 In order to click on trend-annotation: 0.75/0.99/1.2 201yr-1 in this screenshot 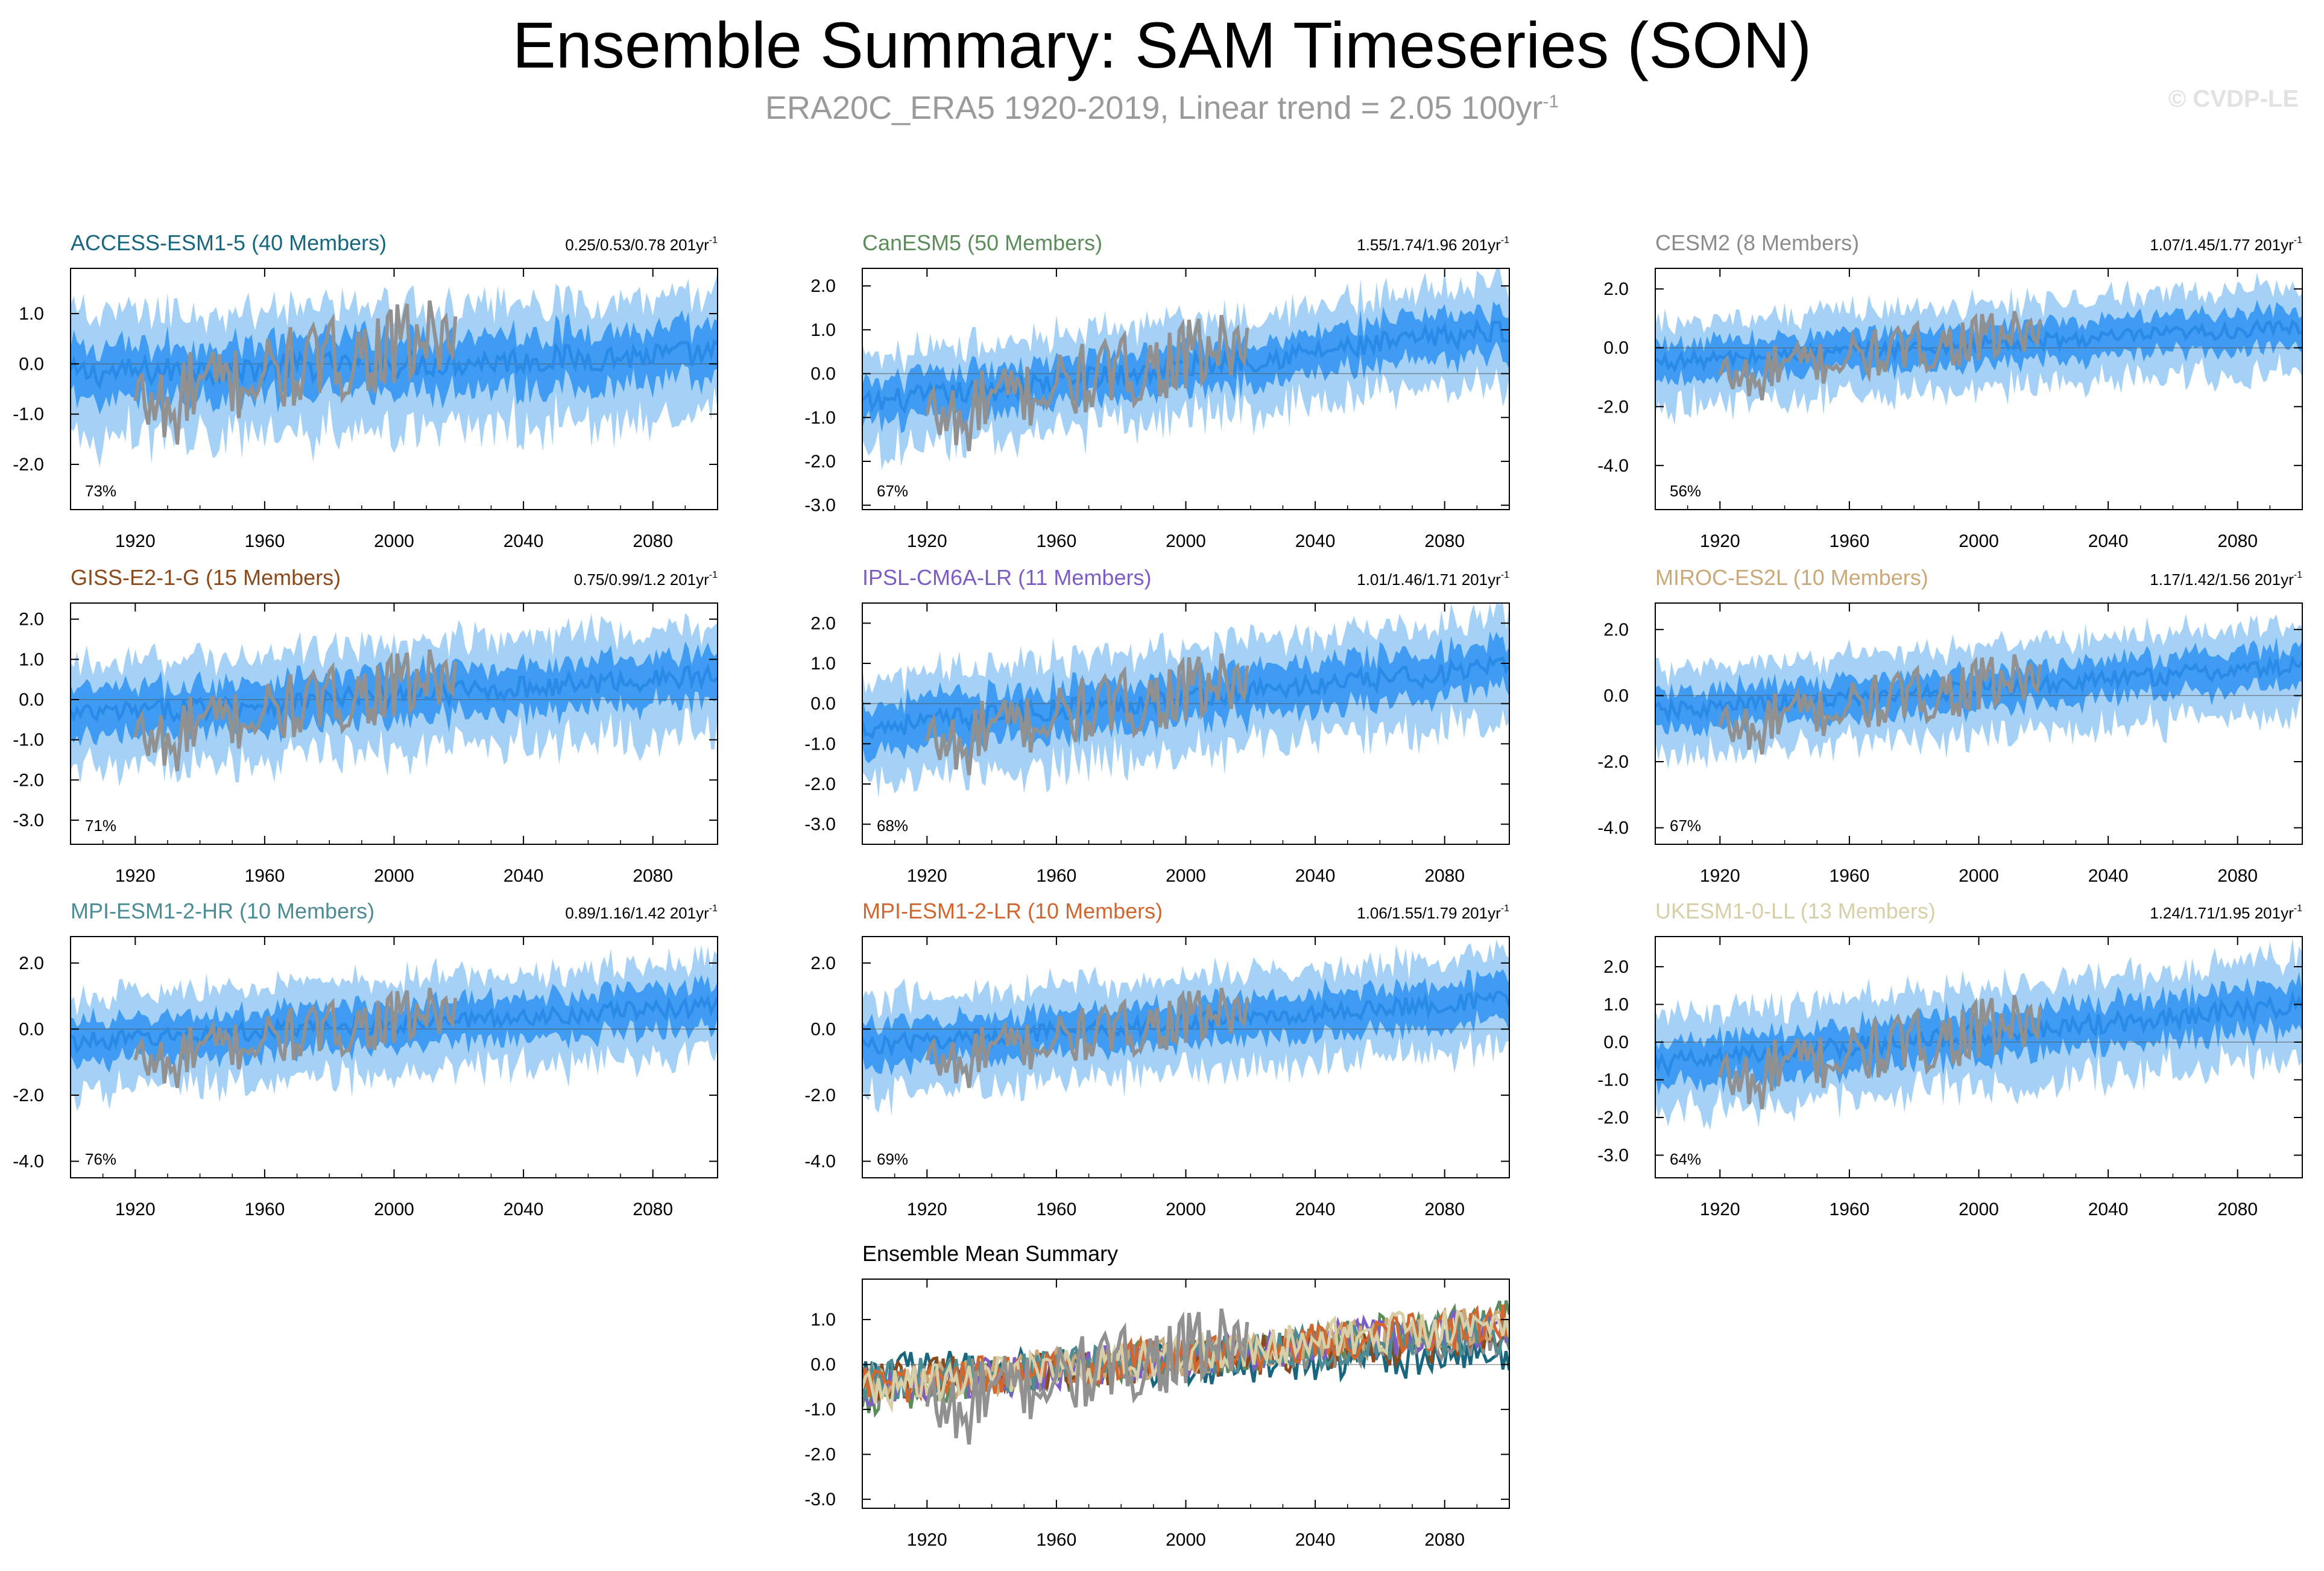, I will do `click(646, 580)`.